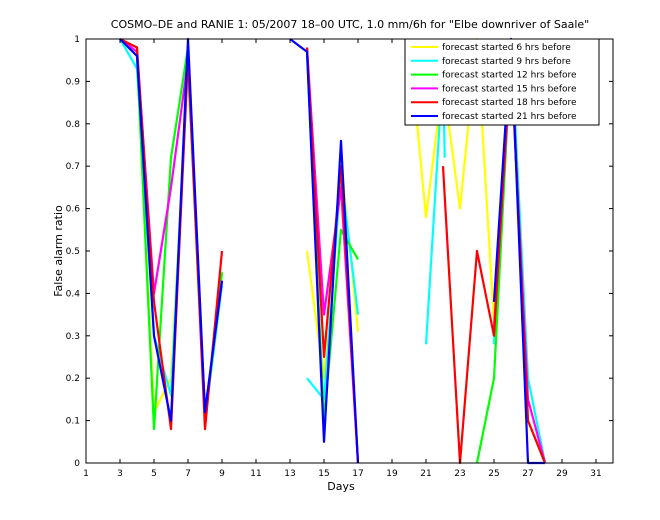  I want to click on y-tick-label: 0.7, so click(73, 167).